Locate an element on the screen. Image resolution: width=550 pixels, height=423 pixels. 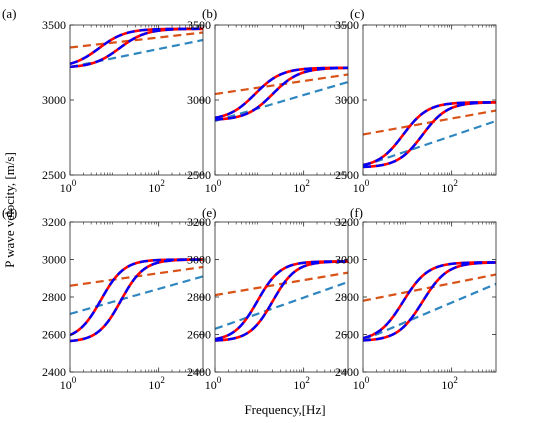
y-axis-title: P wave velocity, [m/s] is located at coordinates (9, 210).